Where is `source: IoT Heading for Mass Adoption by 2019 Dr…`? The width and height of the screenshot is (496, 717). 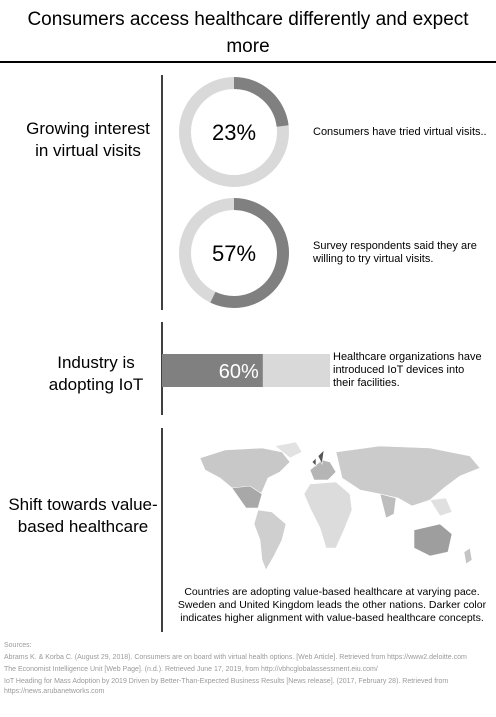
source: IoT Heading for Mass Adoption by 2019 Dr… is located at coordinates (226, 686).